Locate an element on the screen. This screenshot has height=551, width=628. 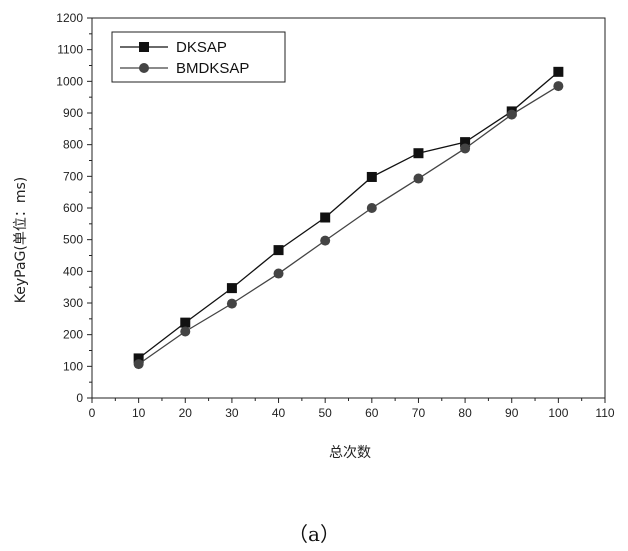
x-tick-label: 10 is located at coordinates (139, 413).